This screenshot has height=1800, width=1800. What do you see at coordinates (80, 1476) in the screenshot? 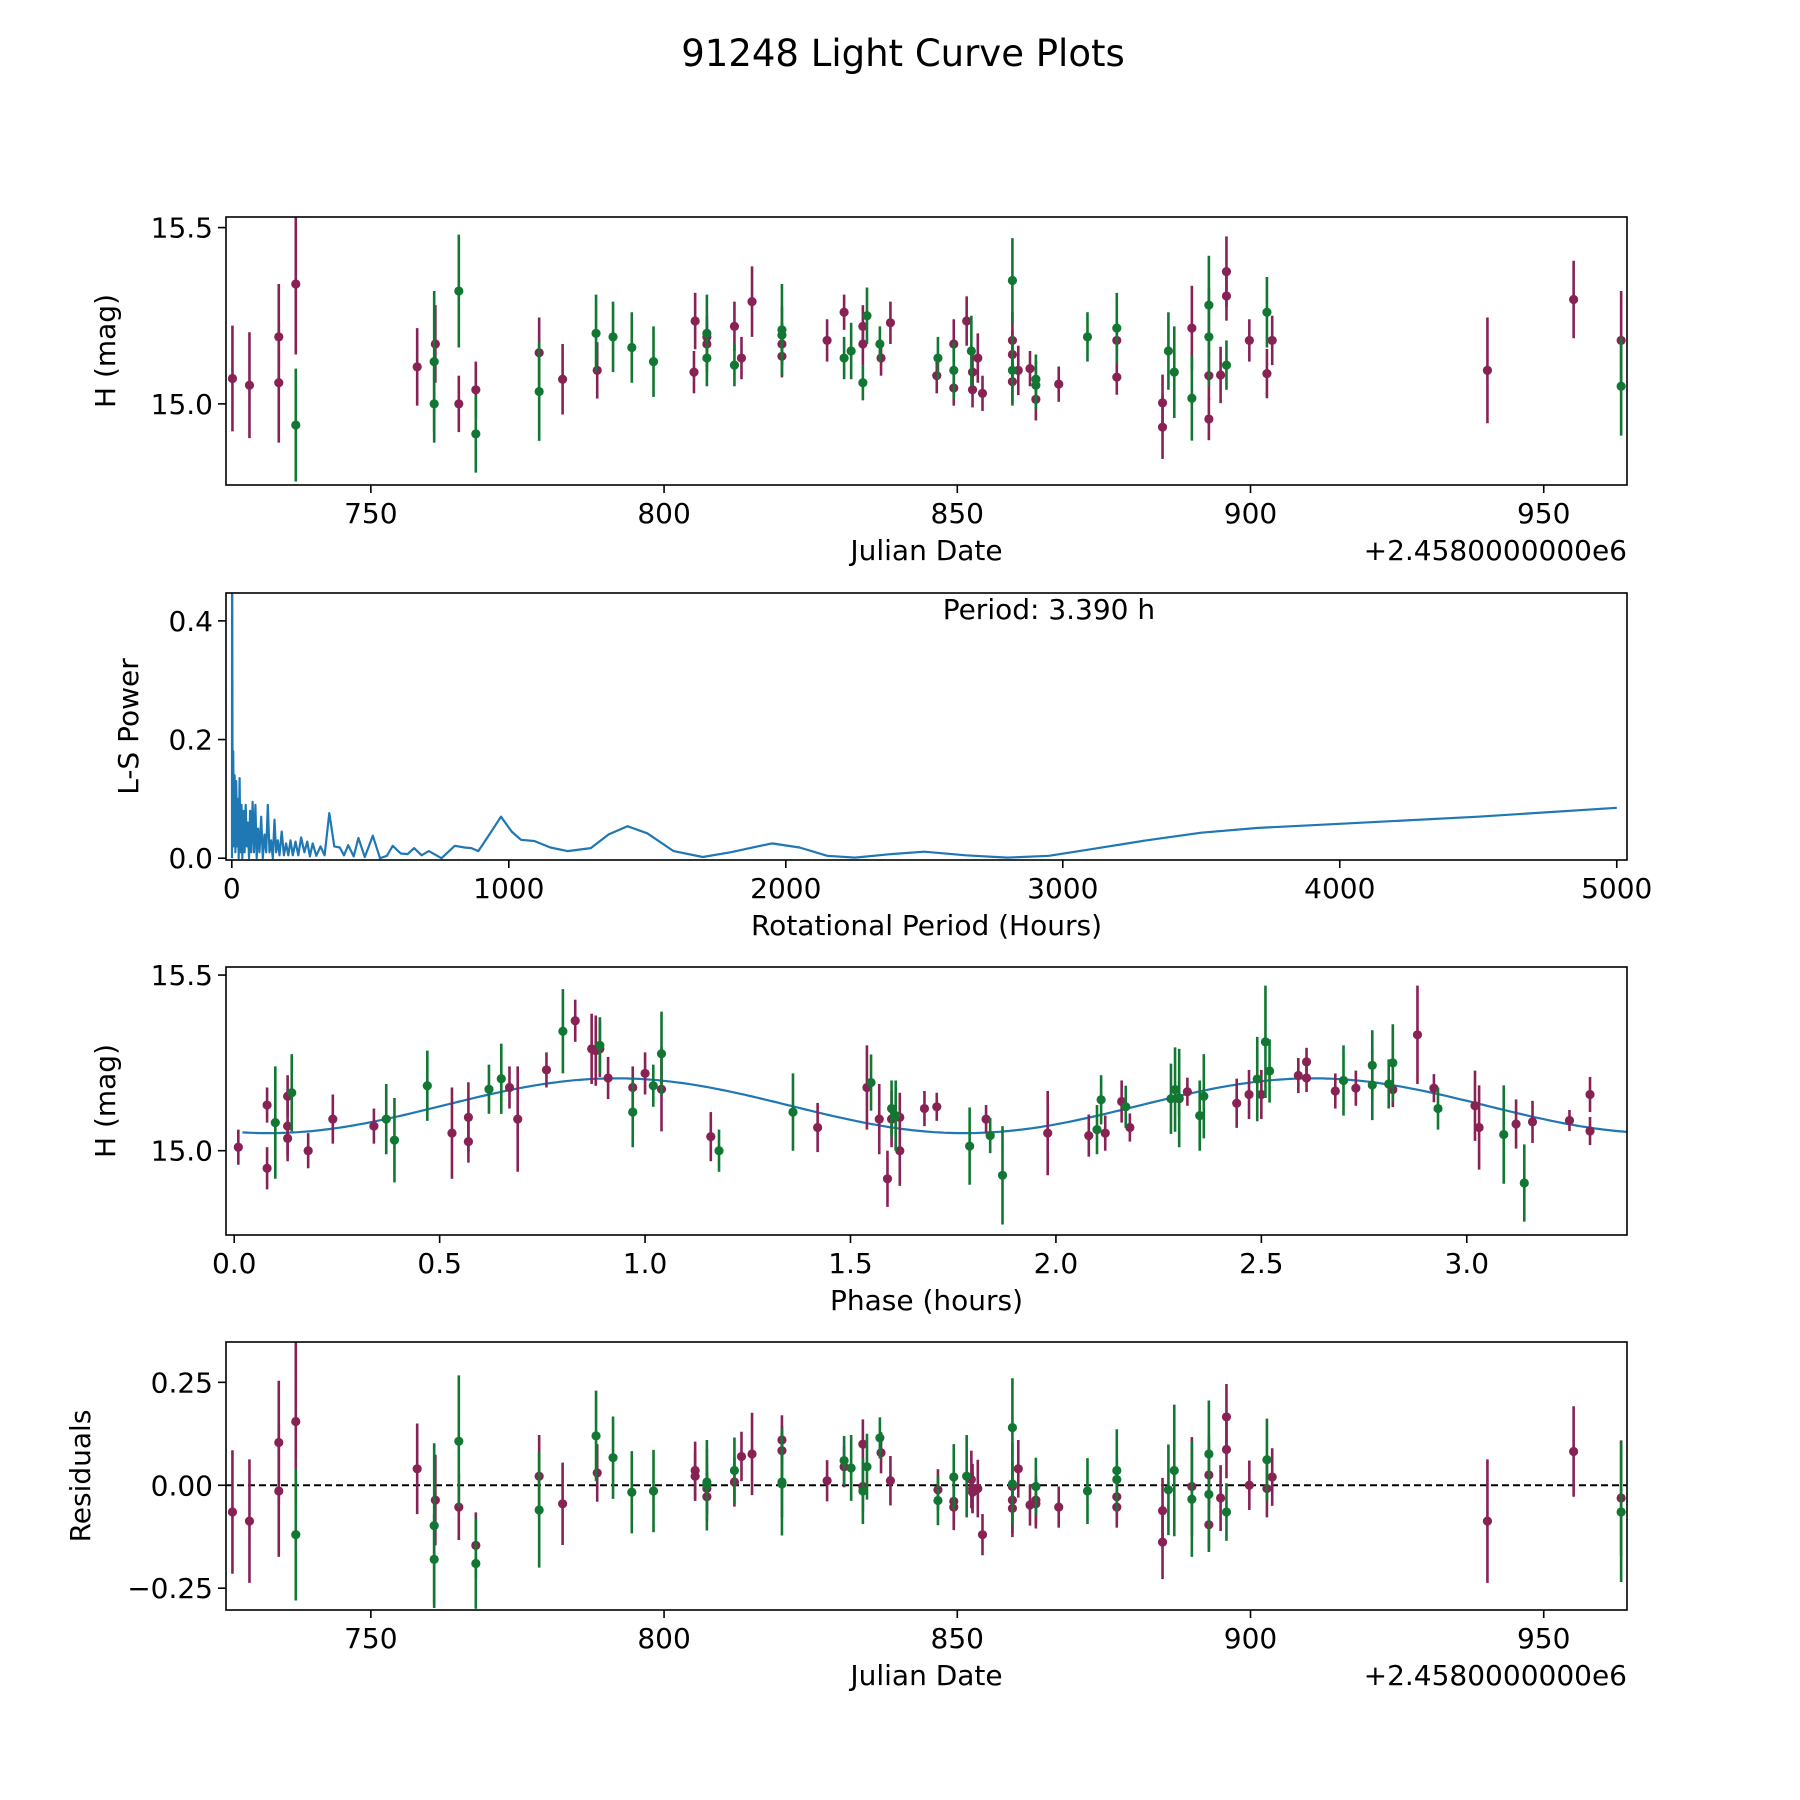
I see `y-axis-label: Residuals` at bounding box center [80, 1476].